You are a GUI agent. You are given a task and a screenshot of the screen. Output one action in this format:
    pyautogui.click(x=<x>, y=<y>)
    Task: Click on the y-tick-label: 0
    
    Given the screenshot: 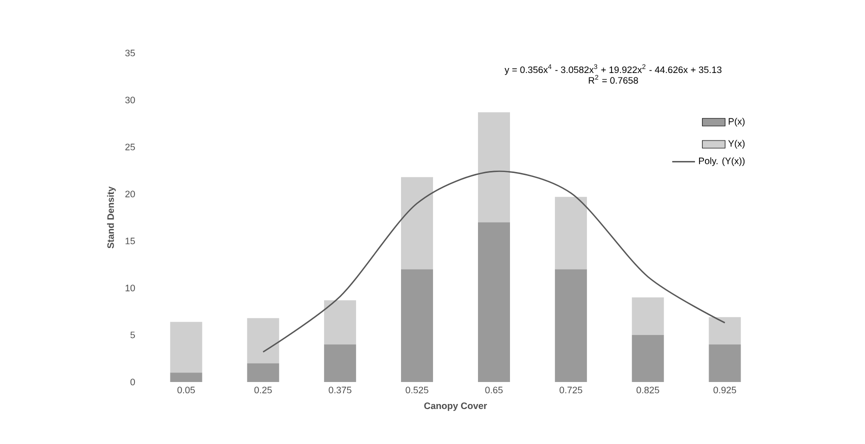 What is the action you would take?
    pyautogui.click(x=132, y=382)
    